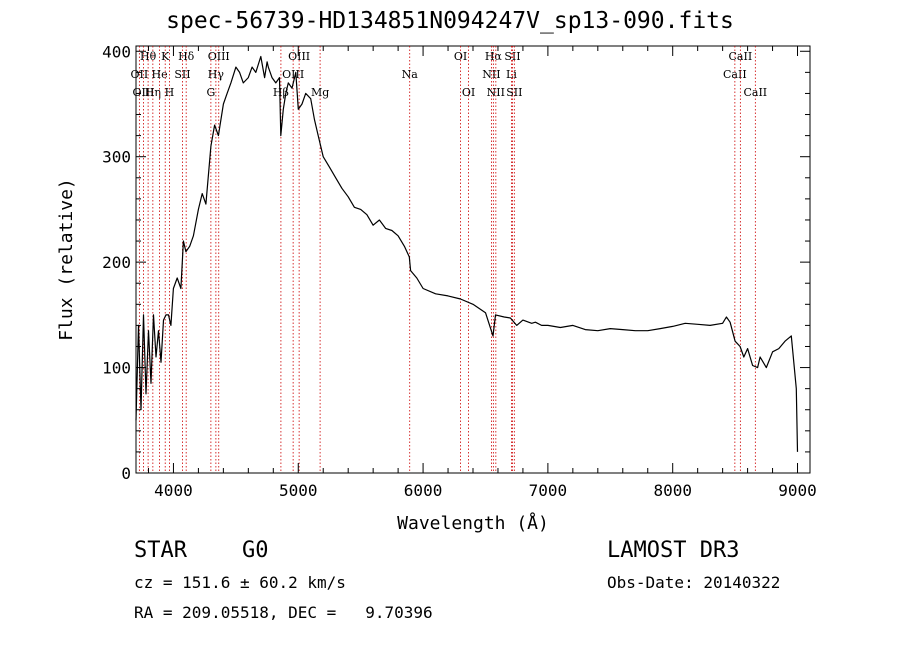 The width and height of the screenshot is (900, 649). Describe the element at coordinates (116, 262) in the screenshot. I see `y-tick-label: 200` at that location.